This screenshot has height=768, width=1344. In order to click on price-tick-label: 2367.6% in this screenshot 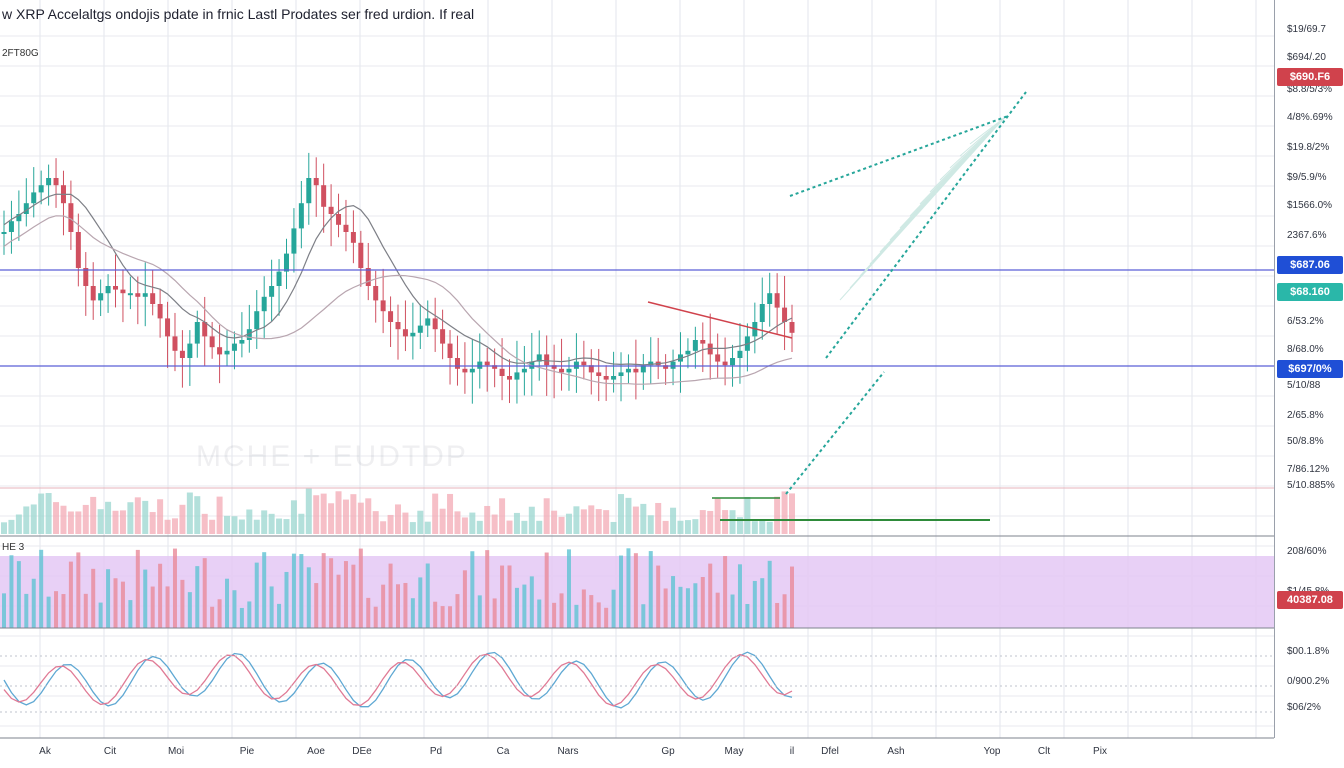, I will do `click(1307, 235)`.